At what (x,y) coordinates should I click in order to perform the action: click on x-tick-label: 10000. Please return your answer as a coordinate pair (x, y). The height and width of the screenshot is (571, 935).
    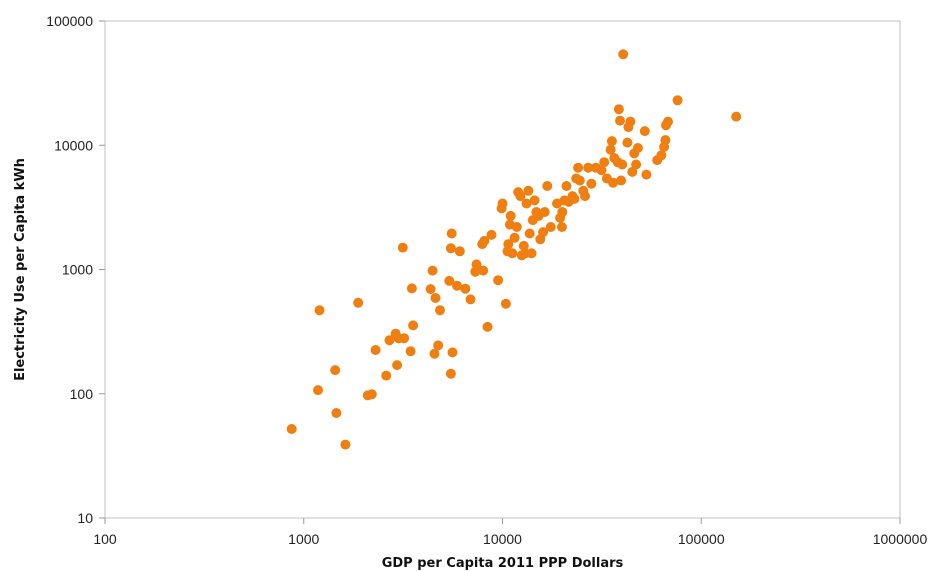
    Looking at the image, I should click on (502, 539).